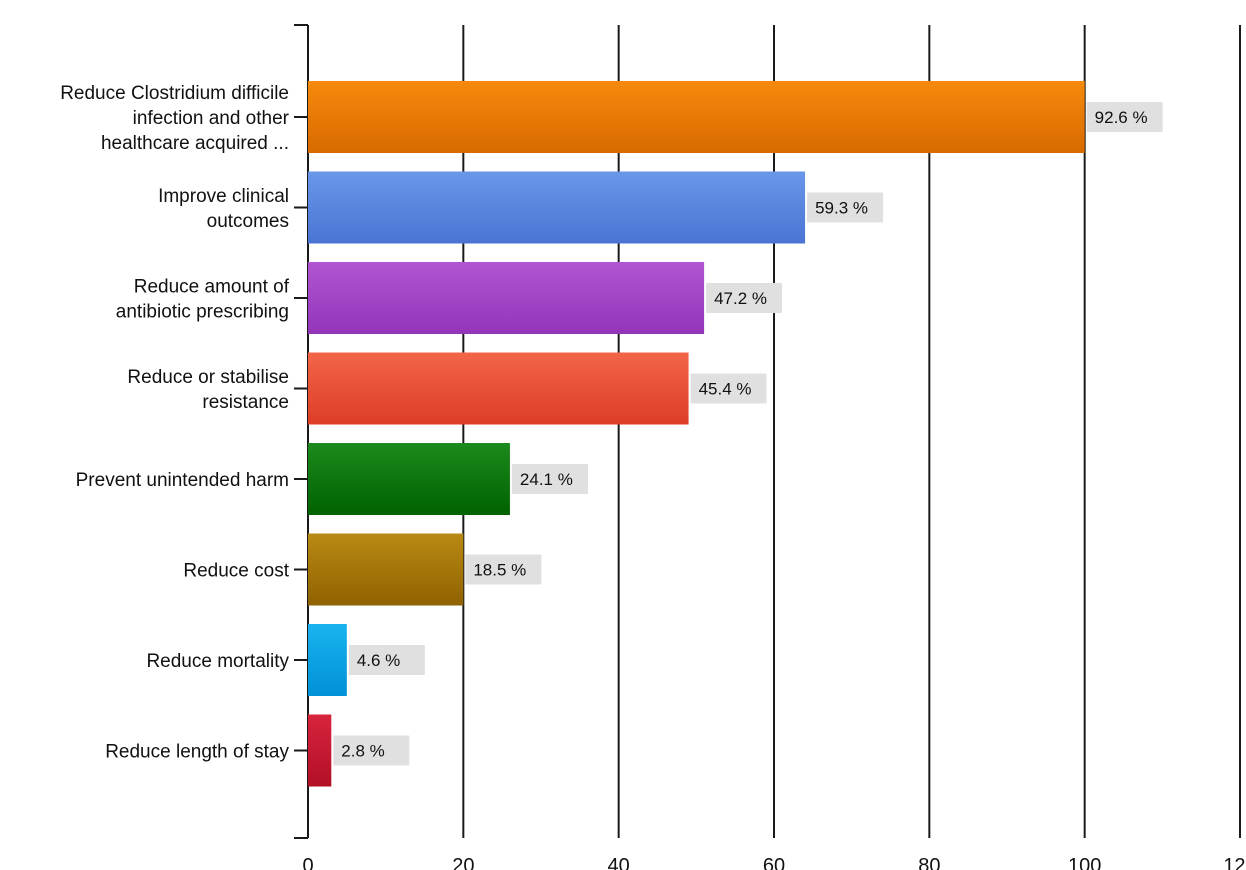 The width and height of the screenshot is (1246, 870). I want to click on data-label: 45.4 %, so click(725, 389).